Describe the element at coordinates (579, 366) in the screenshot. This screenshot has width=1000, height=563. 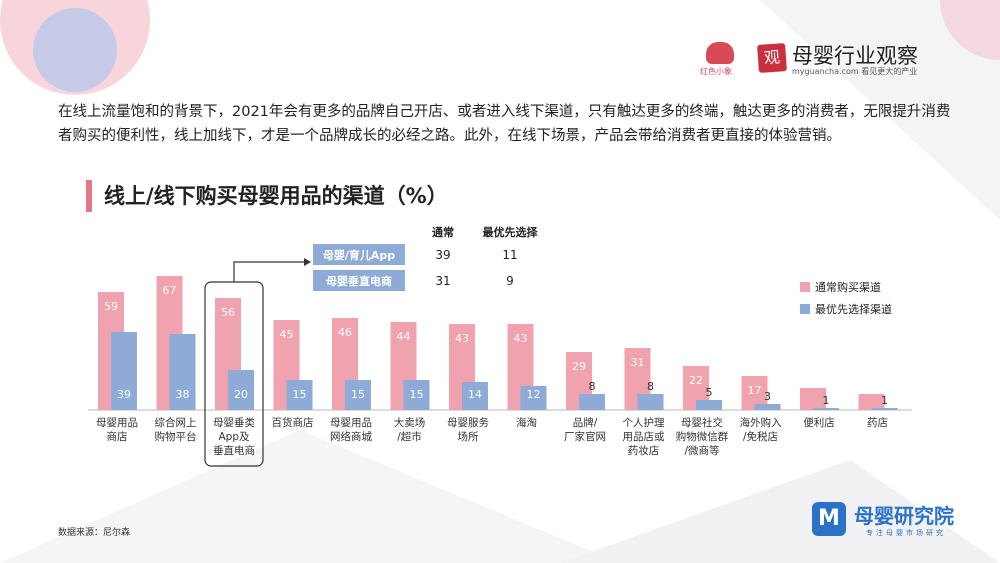
I see `data-label-series1: 29` at that location.